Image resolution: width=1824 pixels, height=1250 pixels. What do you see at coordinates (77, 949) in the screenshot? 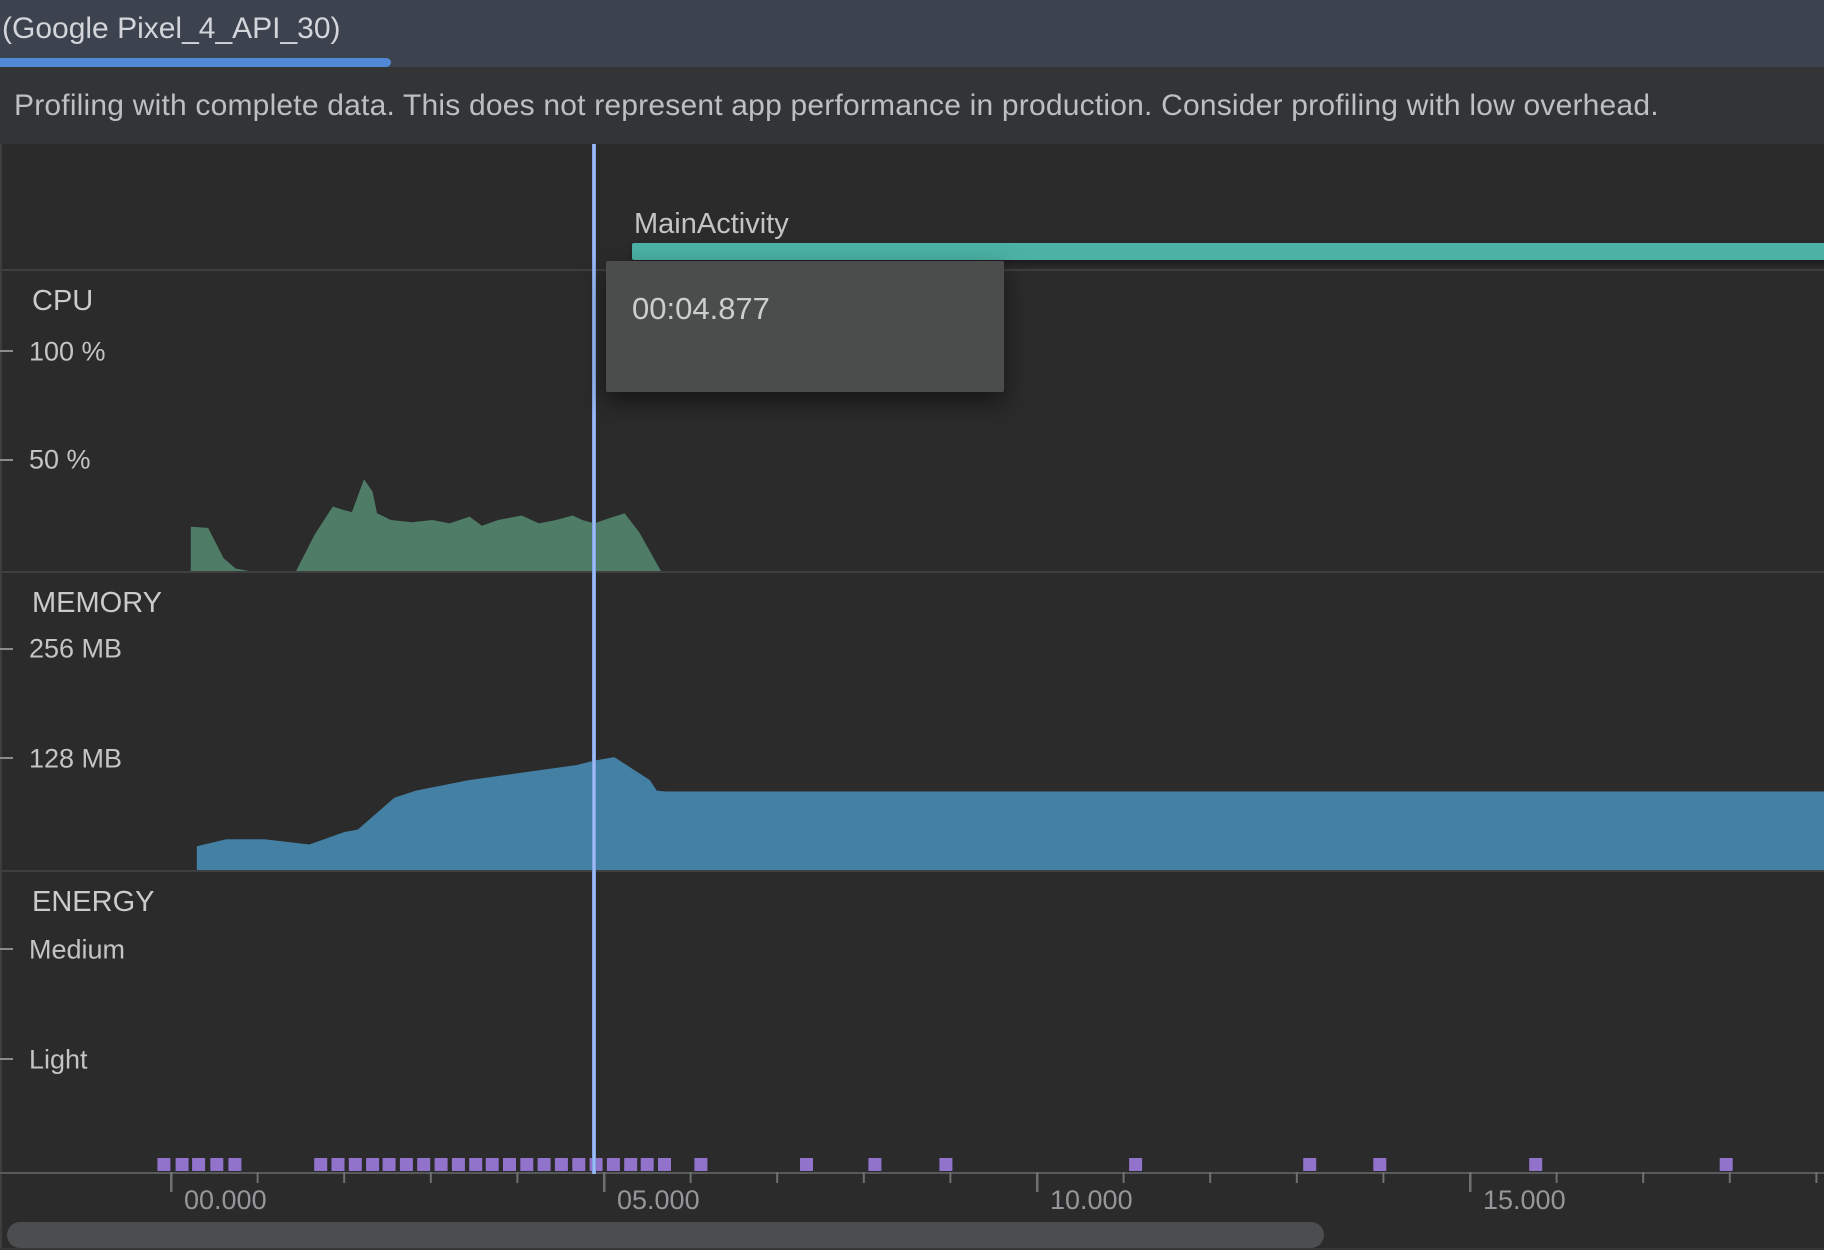
I see `energy-axis-label: Medium` at bounding box center [77, 949].